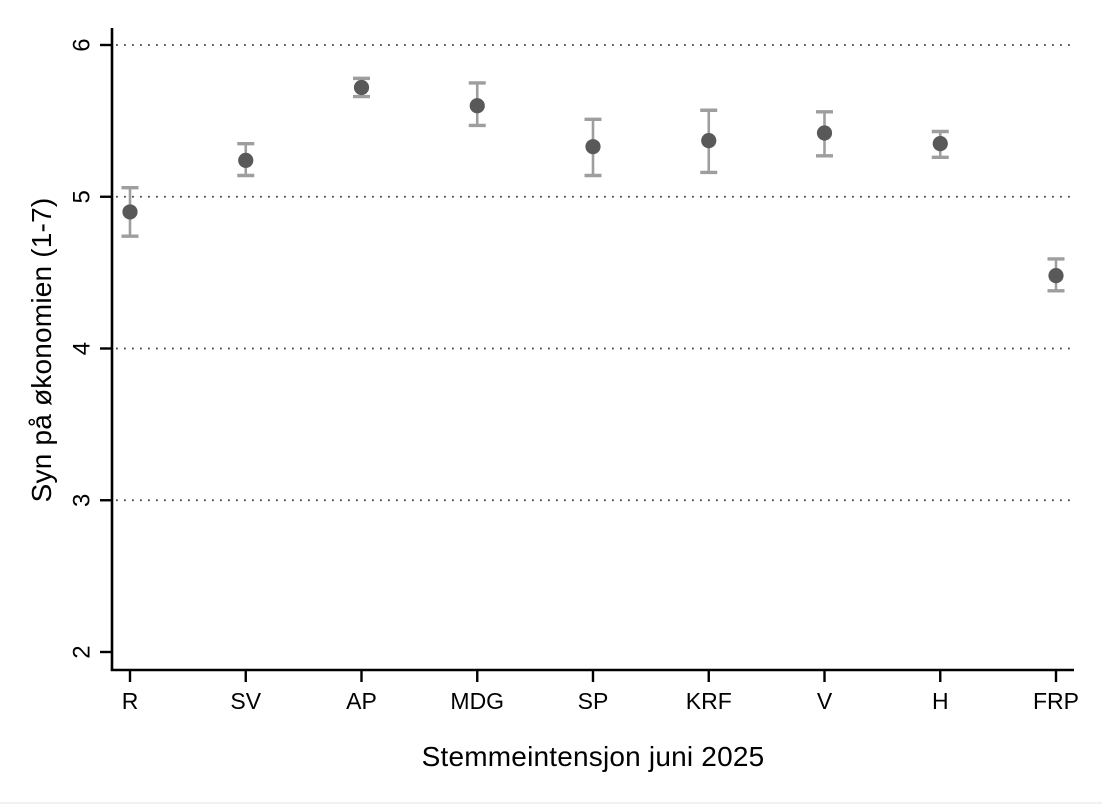  I want to click on y-tick-label: 3, so click(82, 500).